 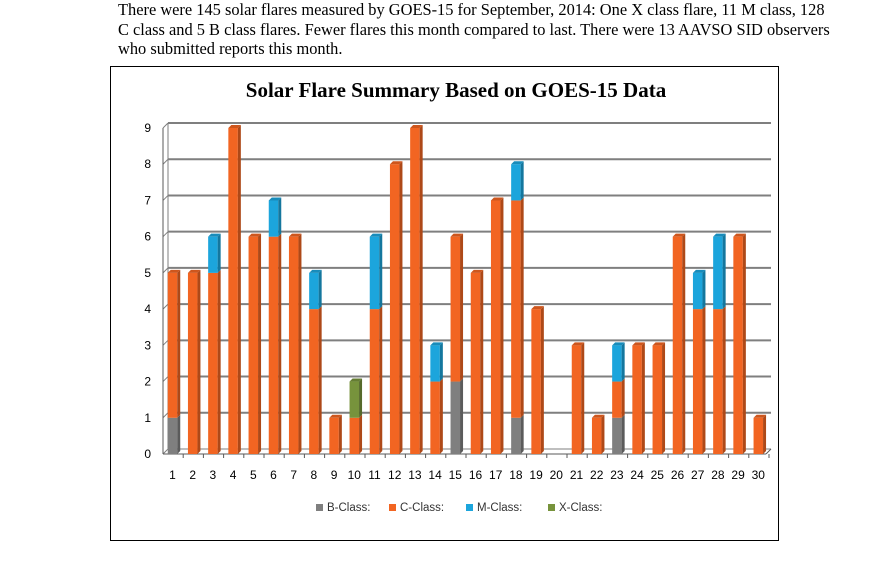 What do you see at coordinates (678, 475) in the screenshot?
I see `x-tick-label: 26` at bounding box center [678, 475].